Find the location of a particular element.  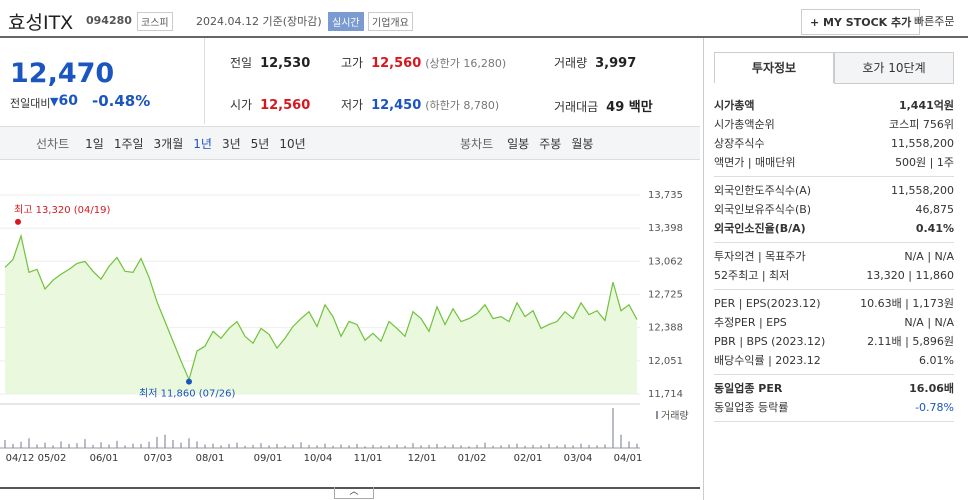

period-tab: 3년 is located at coordinates (231, 144).